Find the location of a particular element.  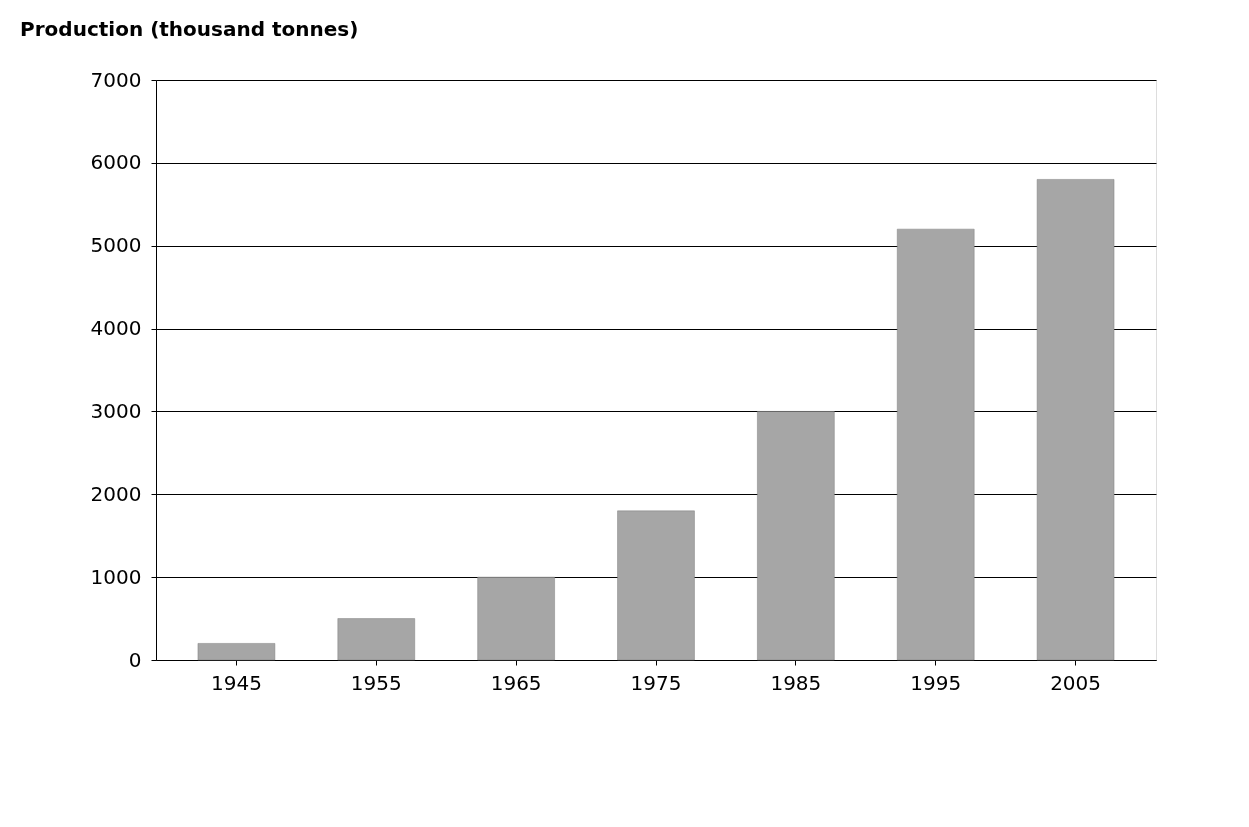

x-tick-label: 1995 is located at coordinates (936, 682).